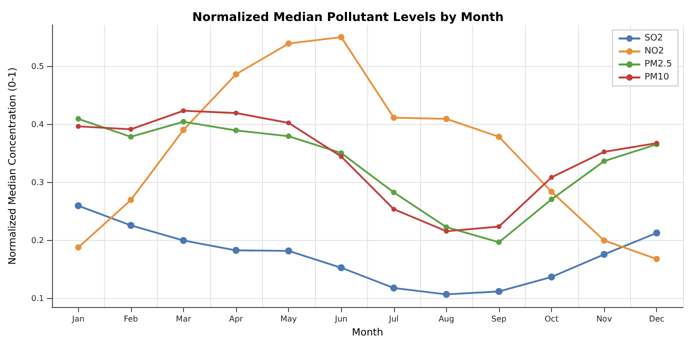  I want to click on y-tick-label: 0.1, so click(37, 298).